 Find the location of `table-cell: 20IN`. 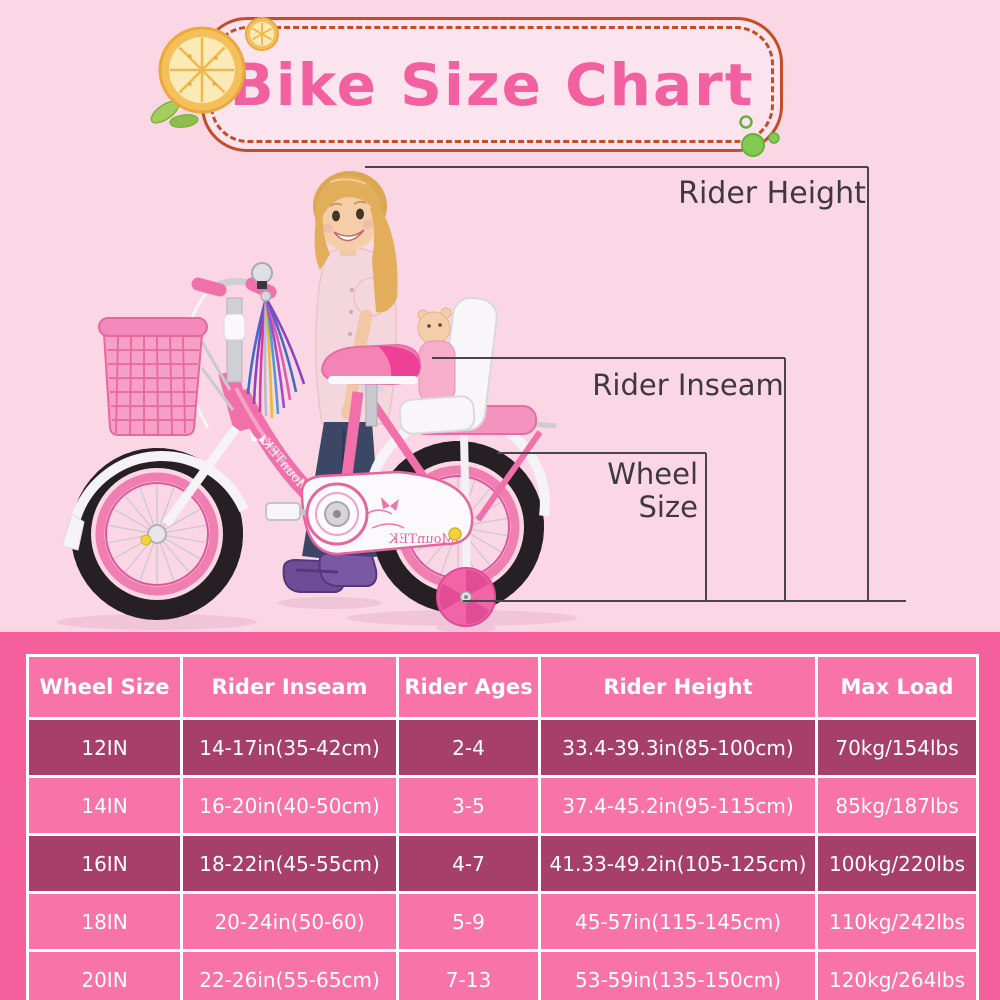

table-cell: 20IN is located at coordinates (104, 974).